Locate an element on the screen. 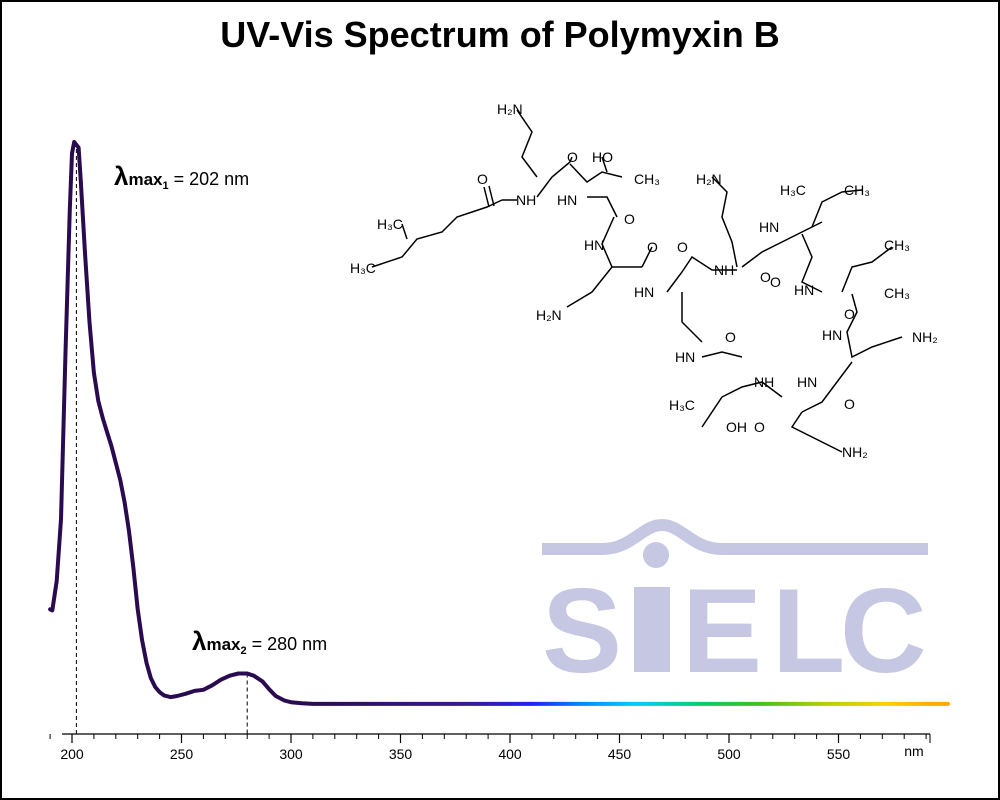 This screenshot has width=1000, height=800. dab-bottom-side is located at coordinates (816, 432).